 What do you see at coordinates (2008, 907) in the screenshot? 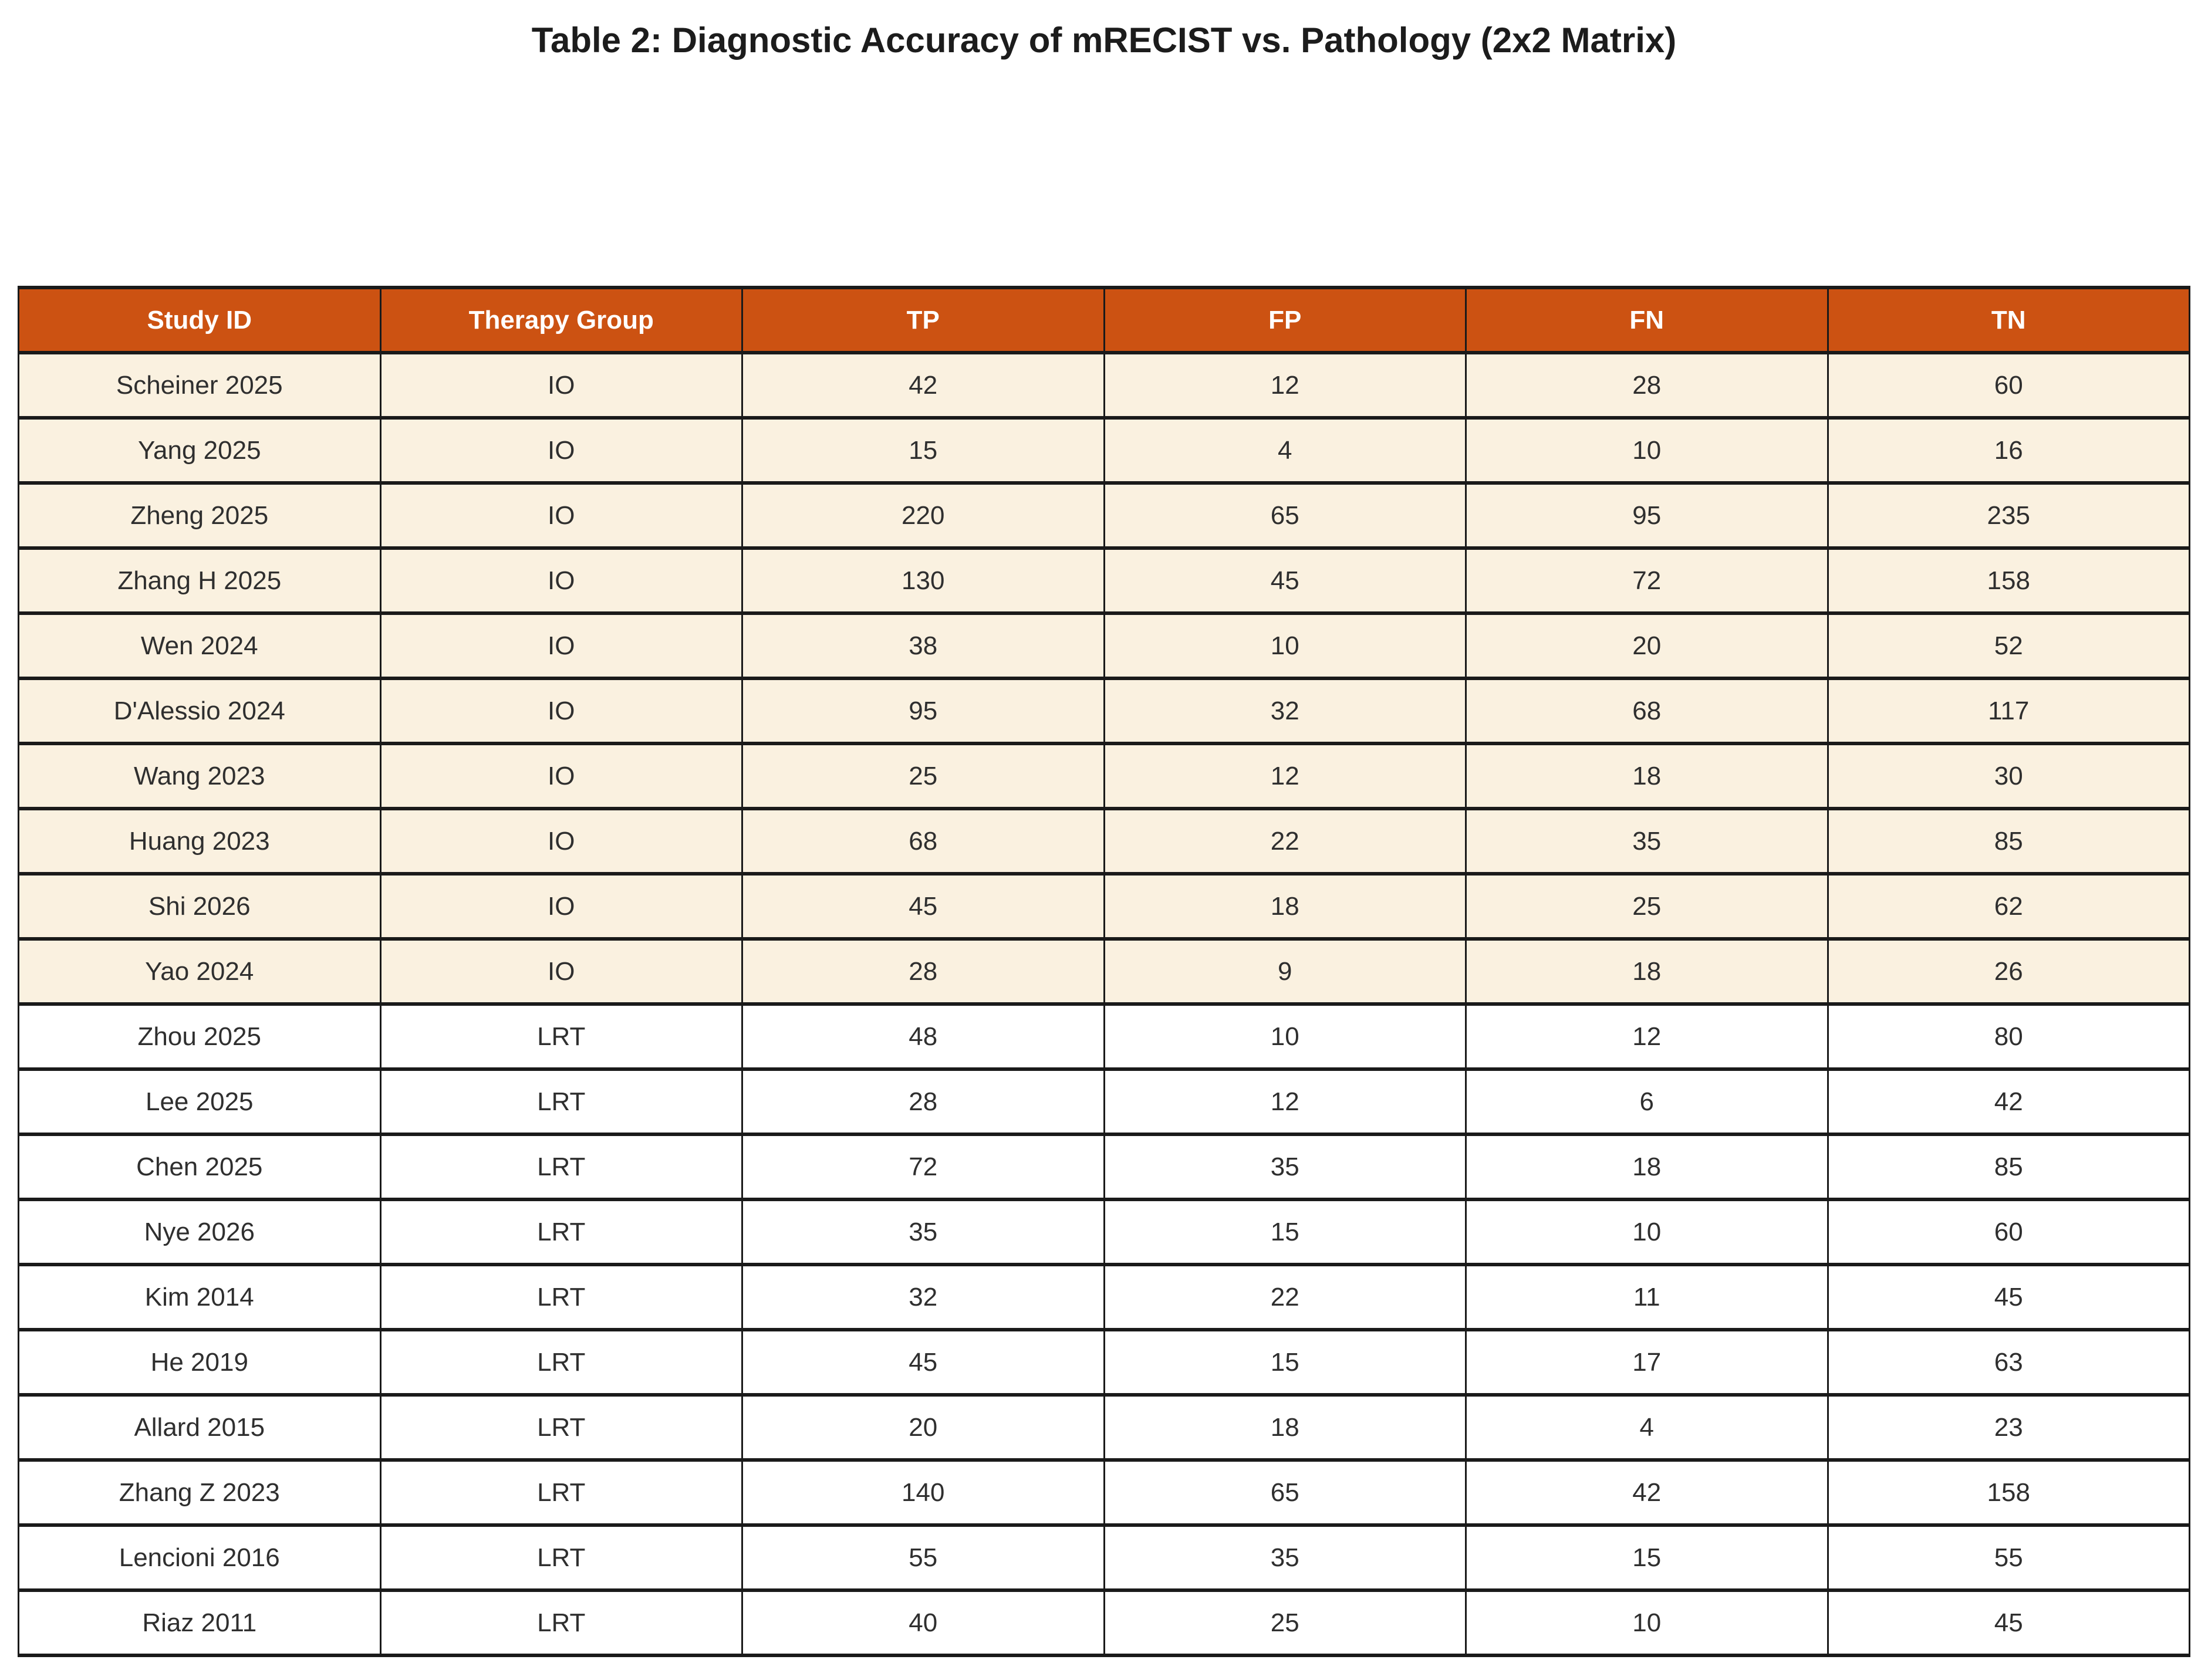
I see `table-cell: 62` at bounding box center [2008, 907].